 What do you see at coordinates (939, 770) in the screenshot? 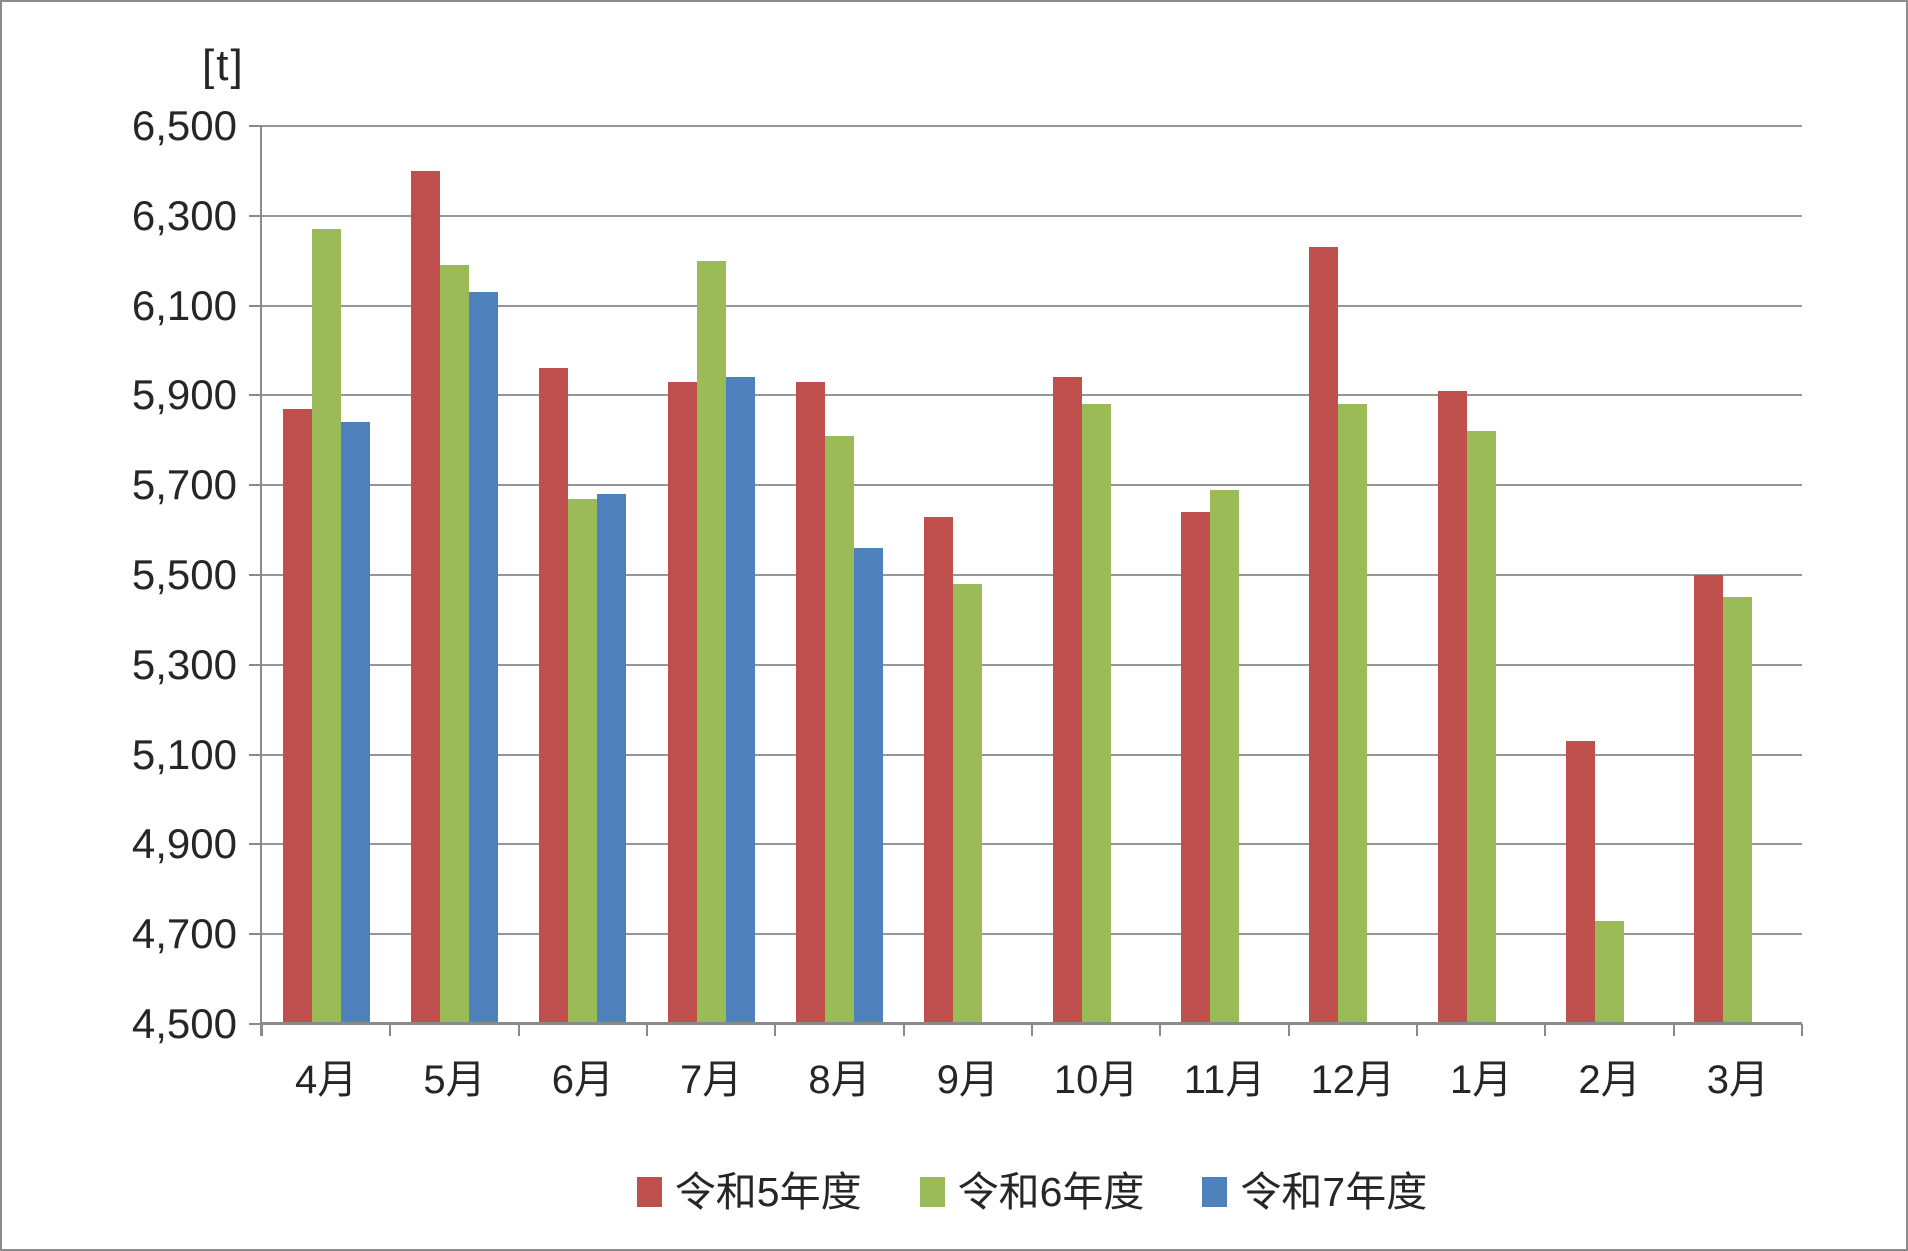
I see `bar-令和5年度-9月` at bounding box center [939, 770].